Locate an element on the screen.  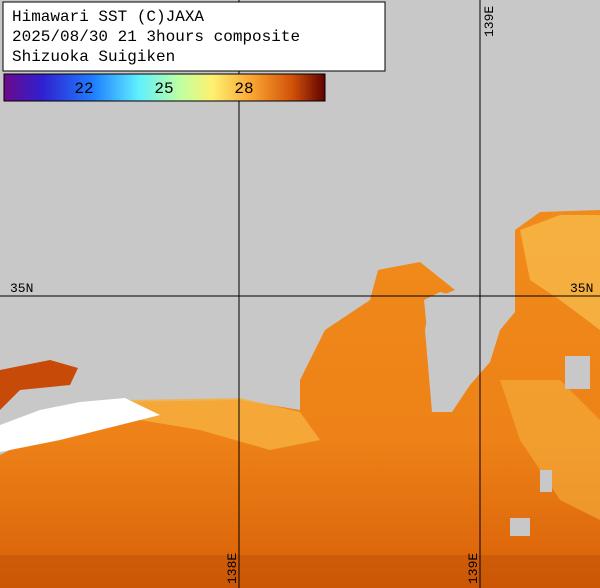
title-line: Shizuoka Suigiken is located at coordinates (93, 57).